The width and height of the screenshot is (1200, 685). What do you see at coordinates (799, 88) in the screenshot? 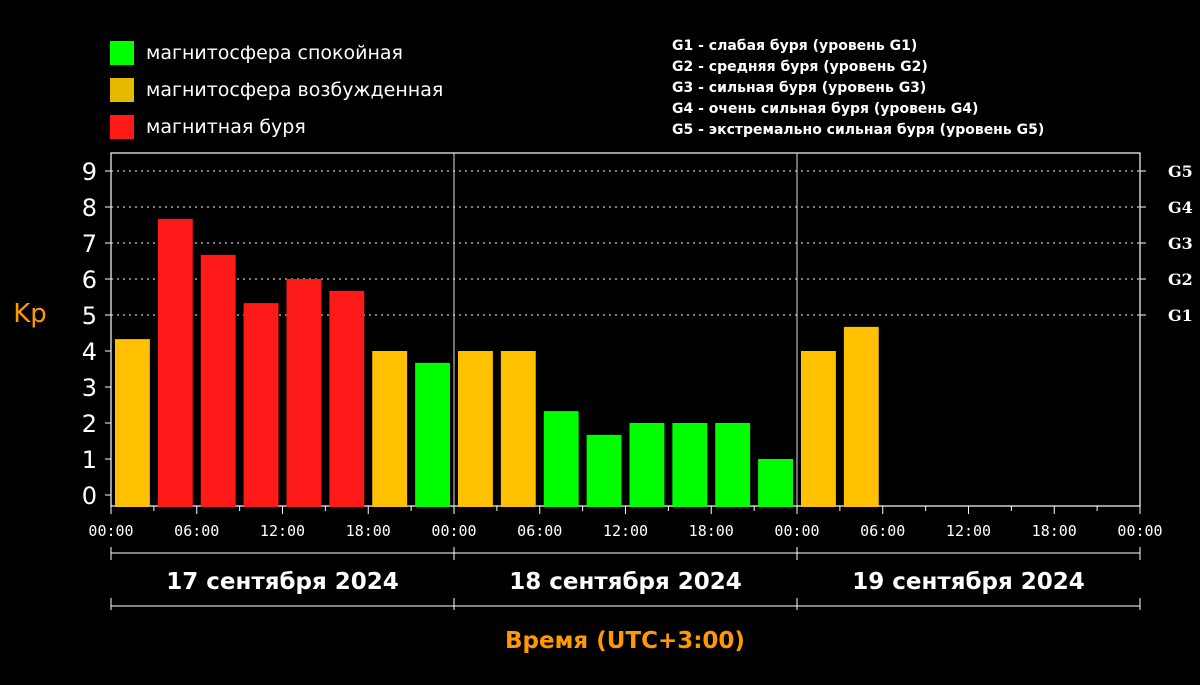
I see `storm-level-g3: G3 - сильная буря (уровень G3)` at bounding box center [799, 88].